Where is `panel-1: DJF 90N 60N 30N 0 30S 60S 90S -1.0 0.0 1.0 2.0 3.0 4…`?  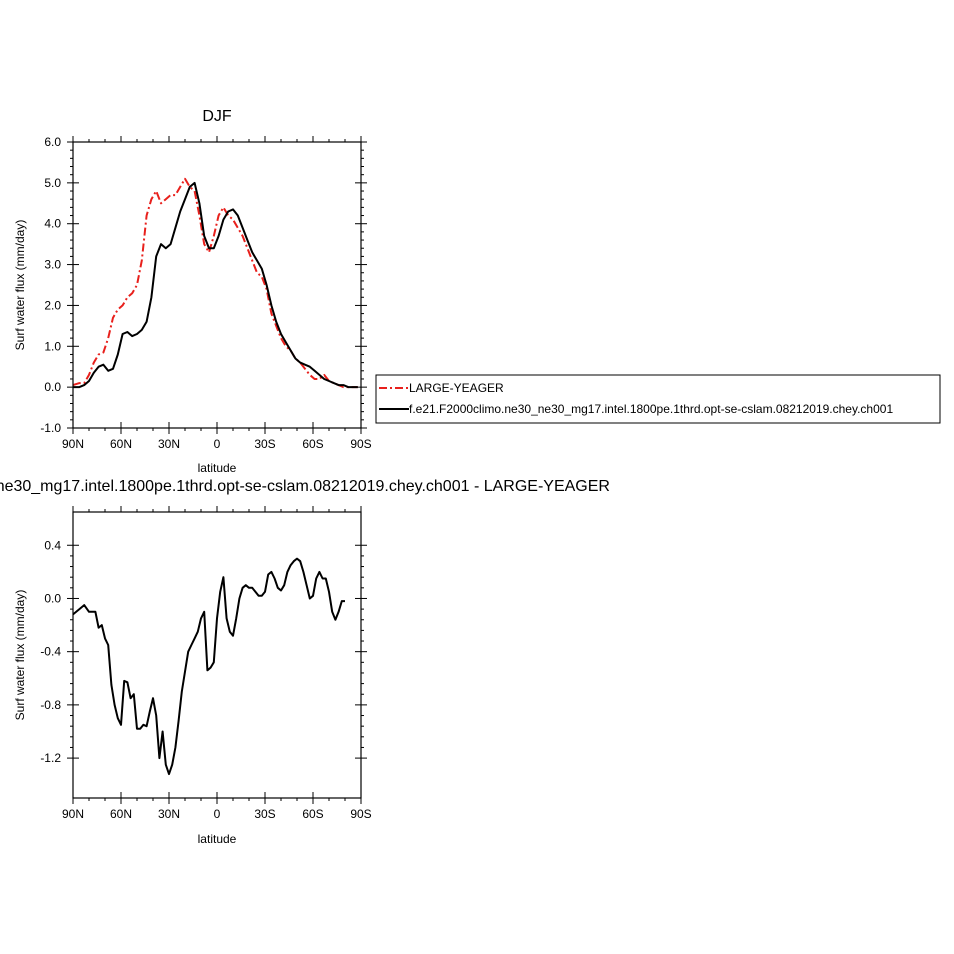
panel-1: DJF 90N 60N 30N 0 30S 60S 90S -1.0 0.0 1.0 2.0 3.0 4… is located at coordinates (192, 291).